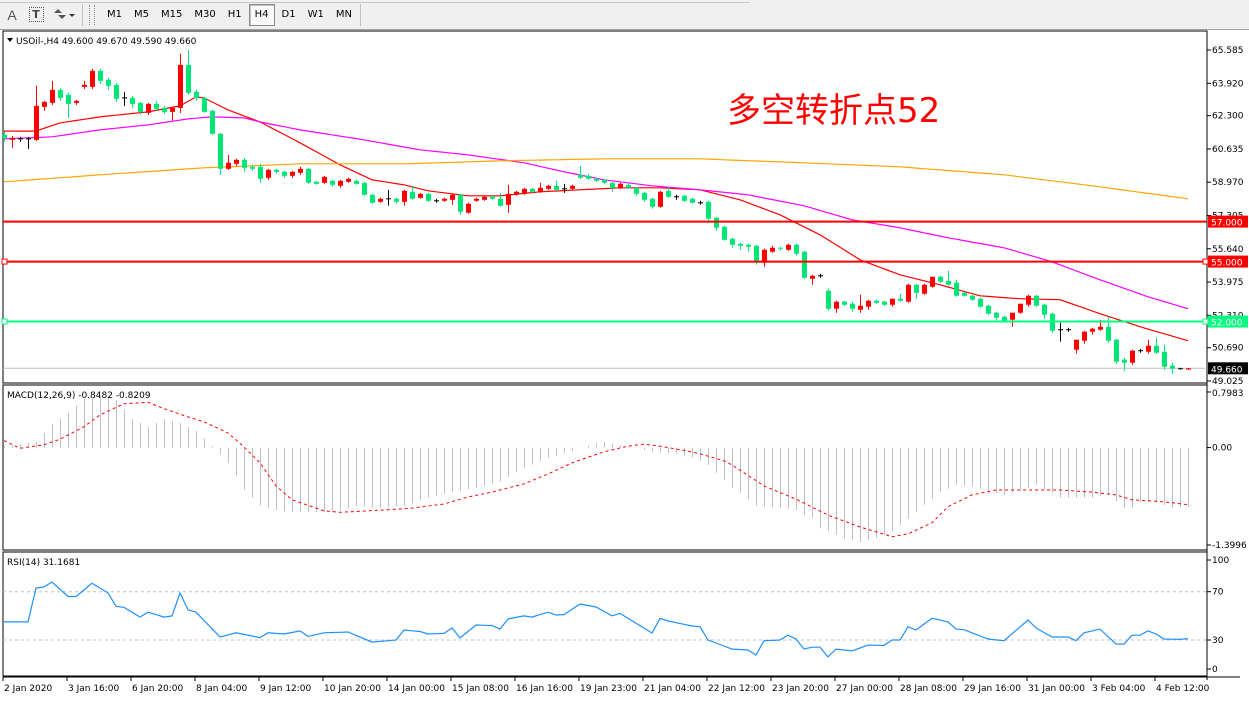  I want to click on rsi-tick-label: 30, so click(1218, 641).